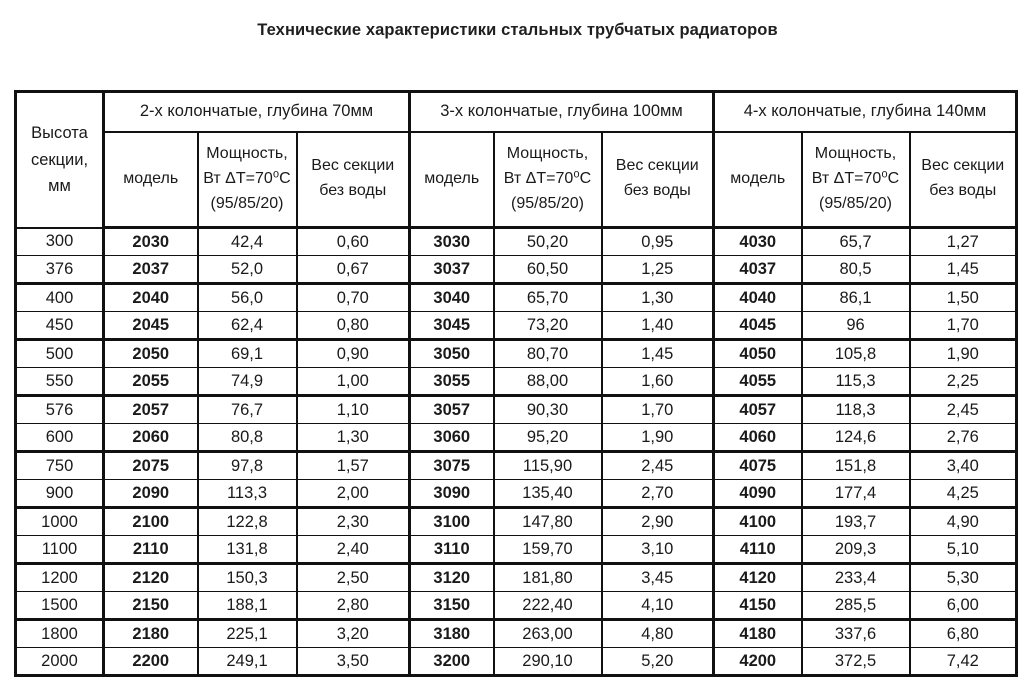  What do you see at coordinates (547, 241) in the screenshot?
I see `cell-power: 50,20` at bounding box center [547, 241].